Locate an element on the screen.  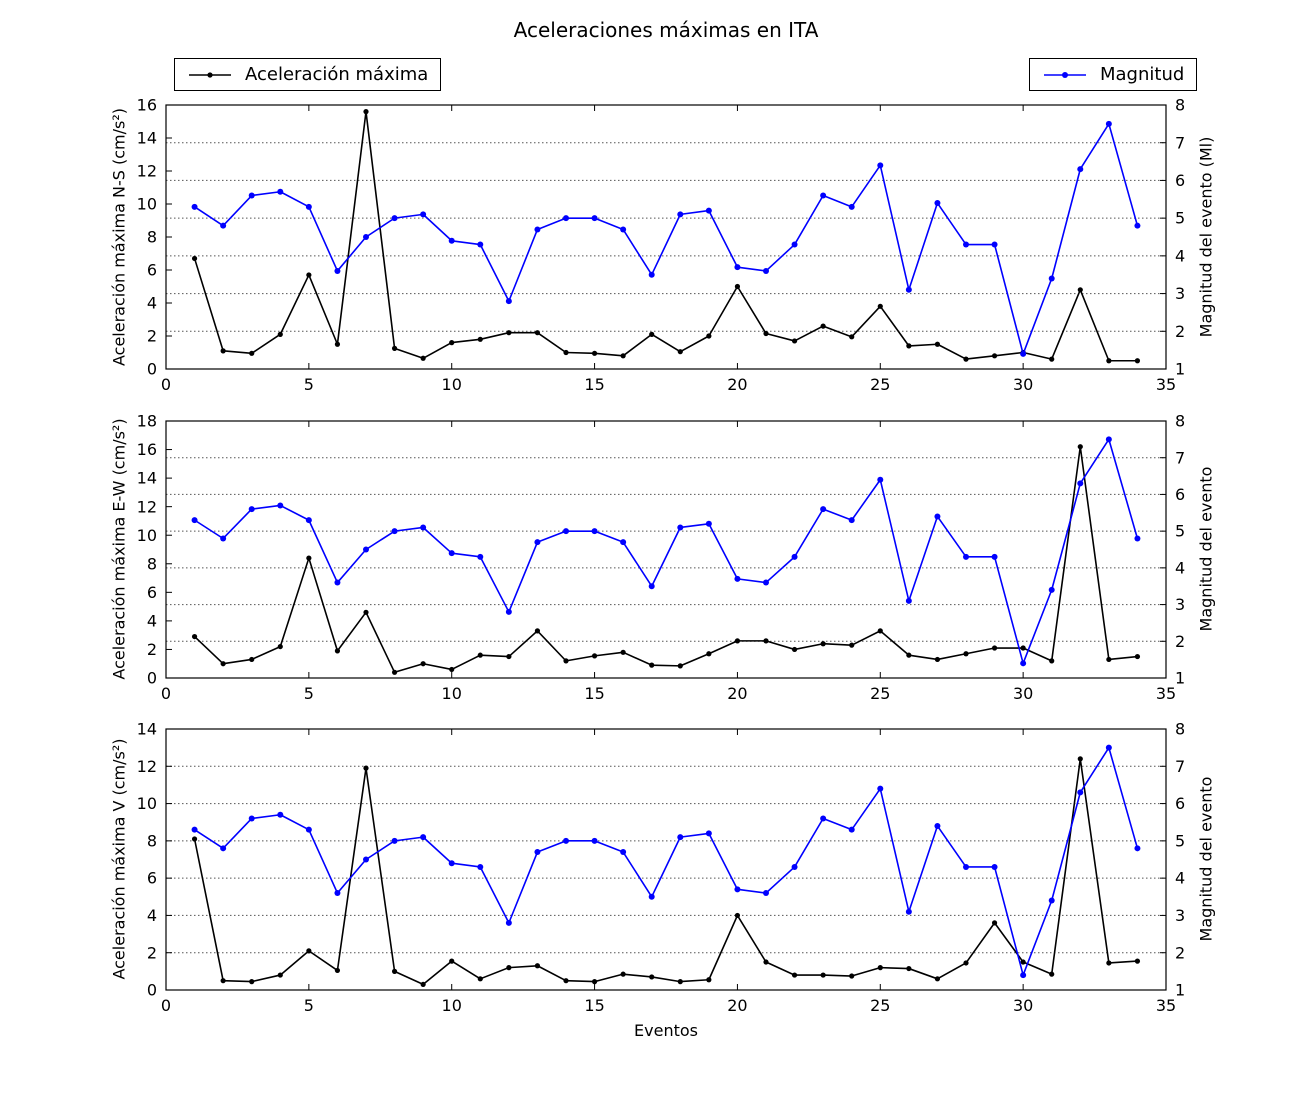
y-tick-label-right: 4 is located at coordinates (1180, 878).